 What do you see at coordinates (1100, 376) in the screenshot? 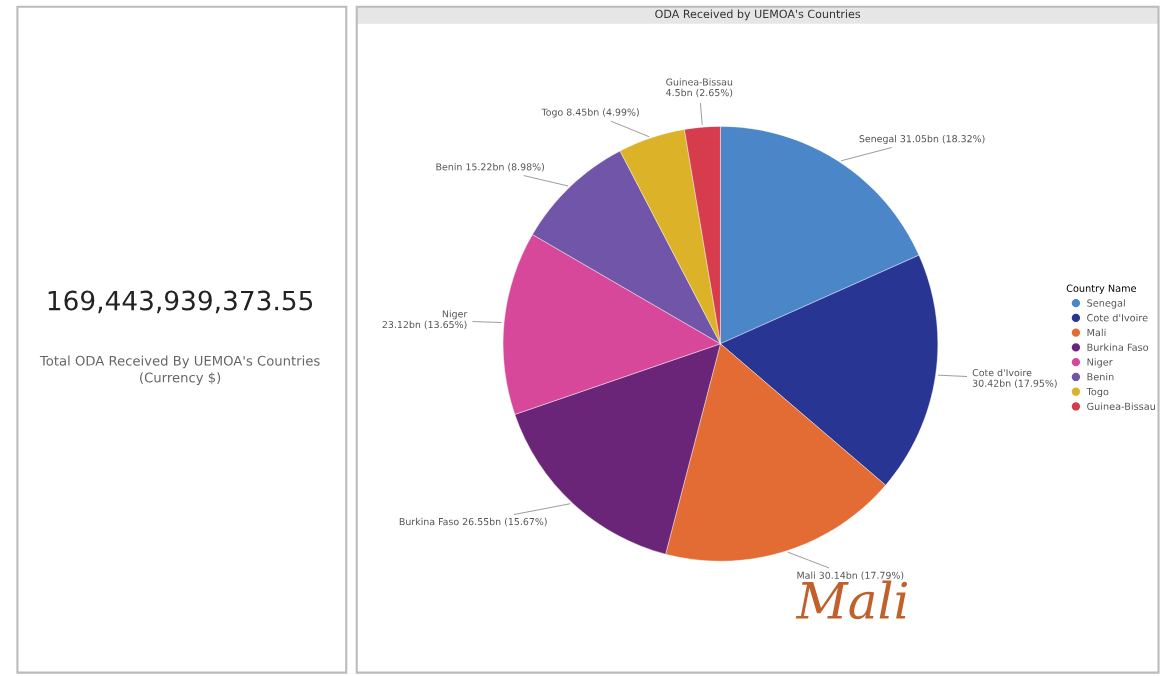
I see `legend-label: Benin` at bounding box center [1100, 376].